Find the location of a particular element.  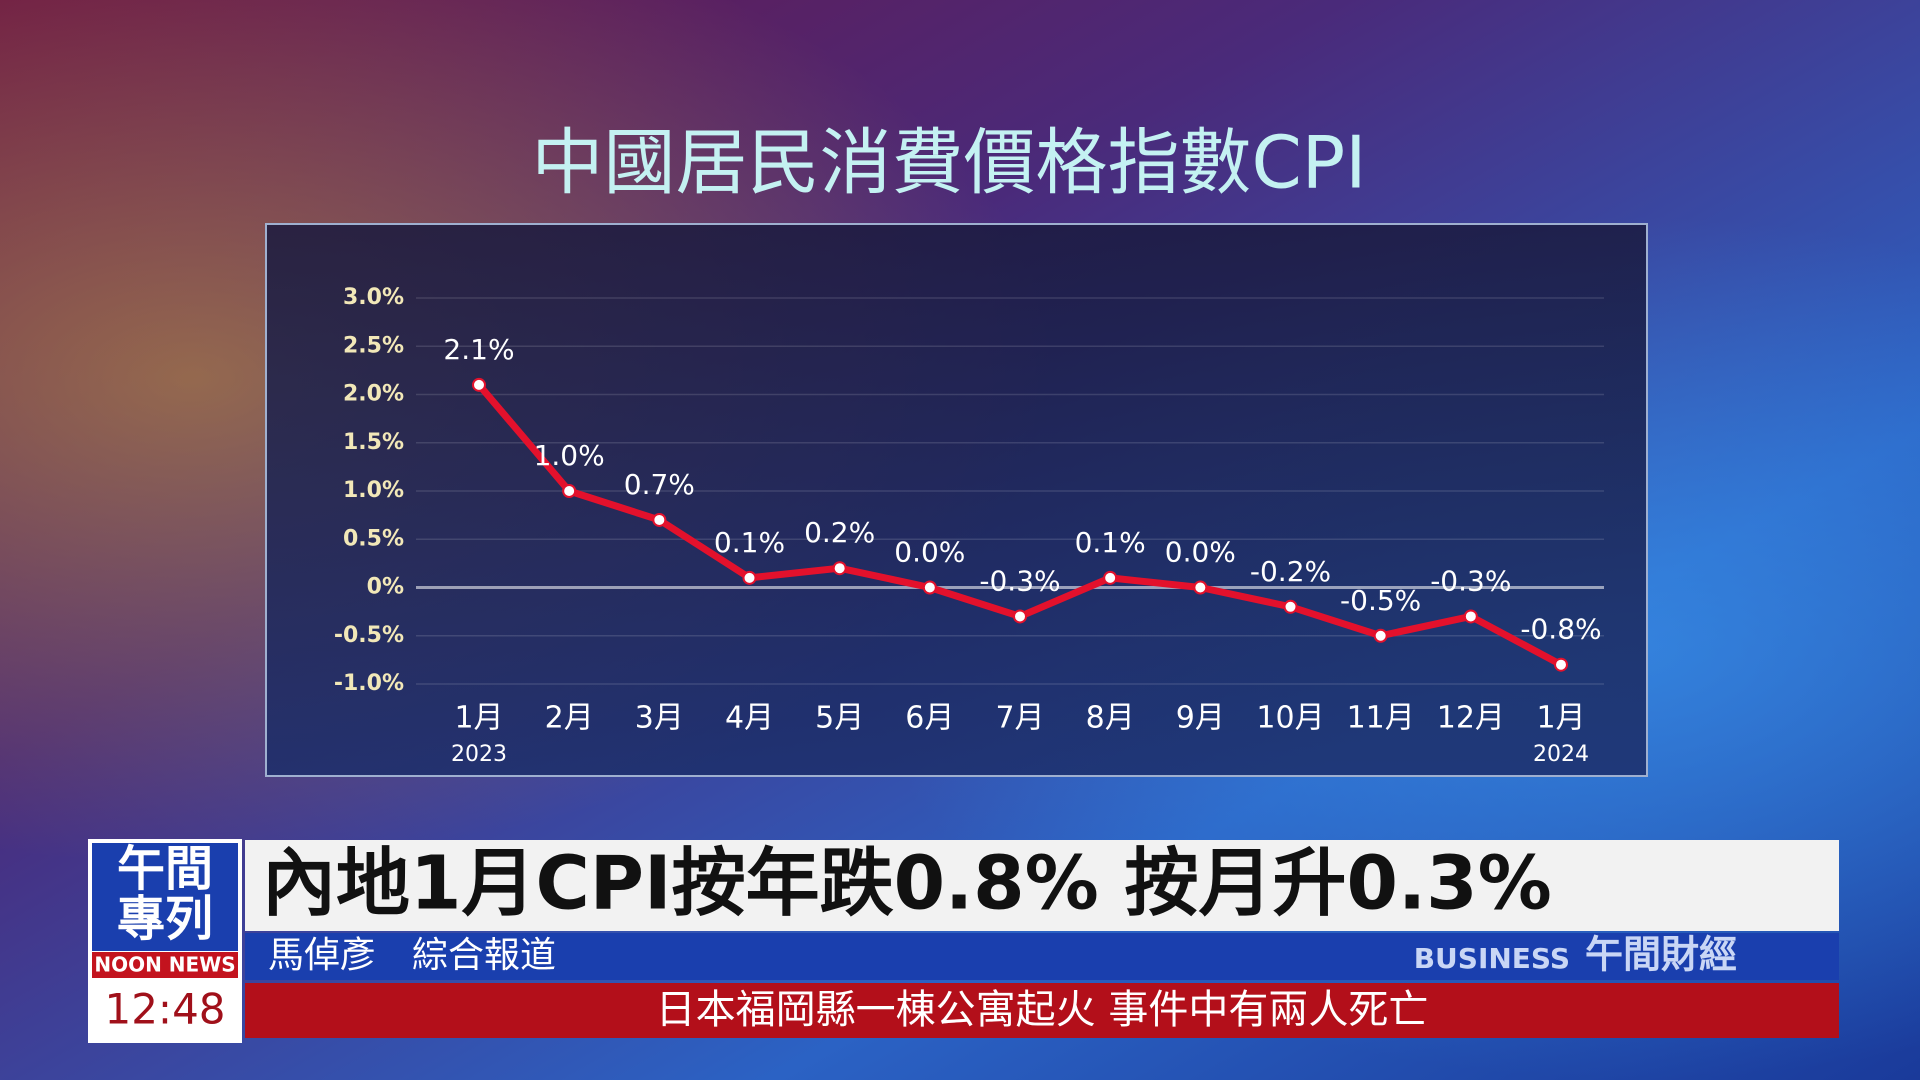

x-tick-label: 10月 is located at coordinates (1290, 718).